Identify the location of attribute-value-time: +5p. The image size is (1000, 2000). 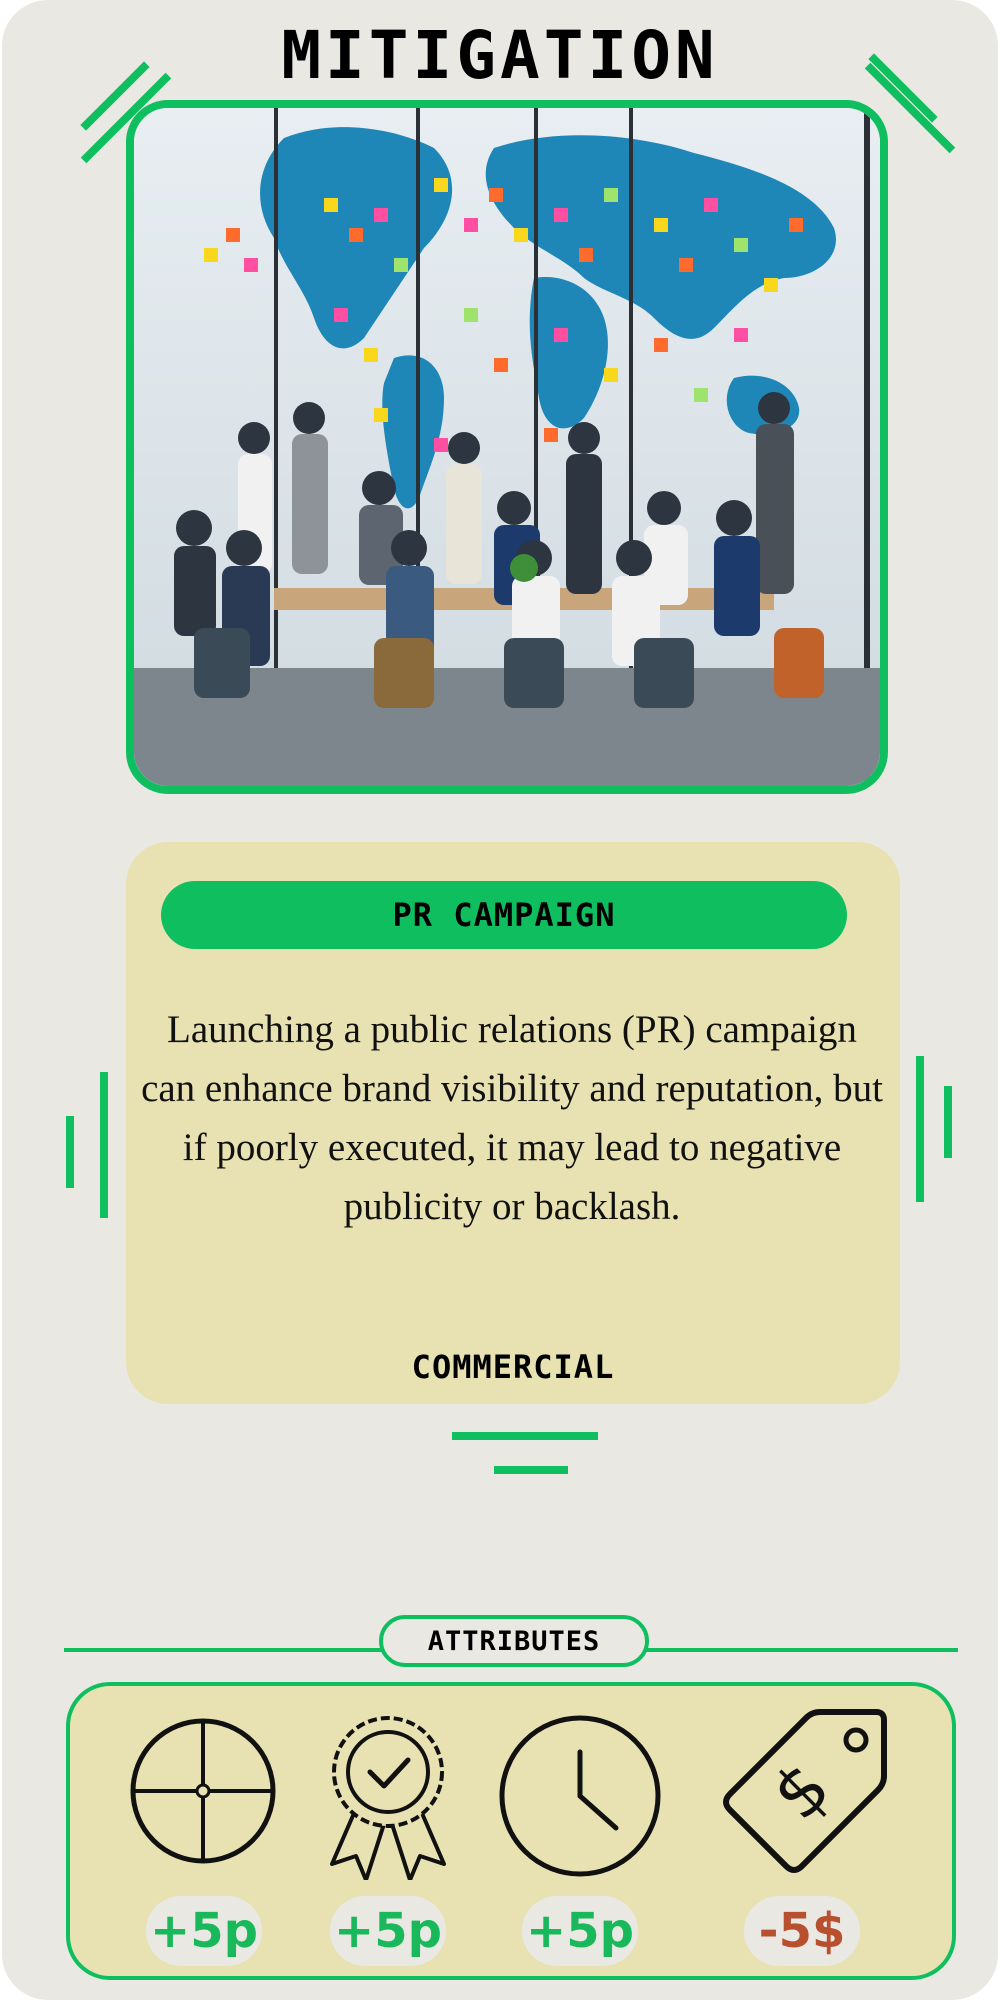
(580, 1931).